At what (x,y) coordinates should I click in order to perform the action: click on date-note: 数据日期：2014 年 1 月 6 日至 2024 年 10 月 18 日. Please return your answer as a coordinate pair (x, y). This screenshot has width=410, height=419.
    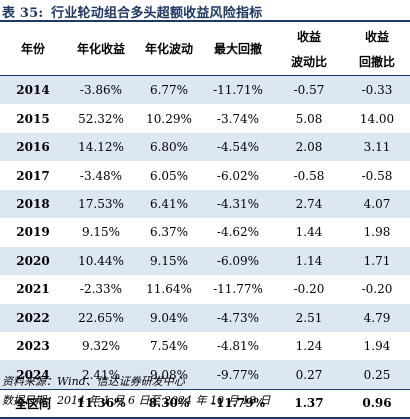
    Looking at the image, I should click on (136, 400).